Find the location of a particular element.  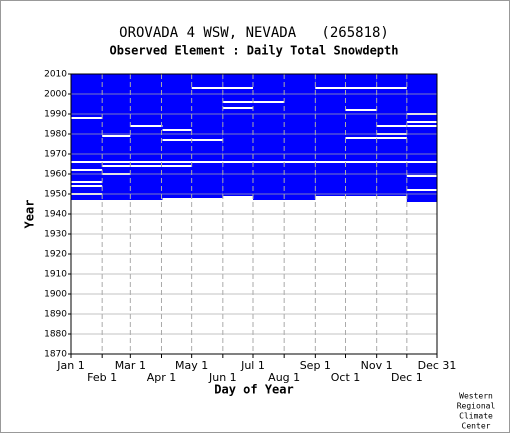

x-tick-label: Sep 1 is located at coordinates (315, 365).